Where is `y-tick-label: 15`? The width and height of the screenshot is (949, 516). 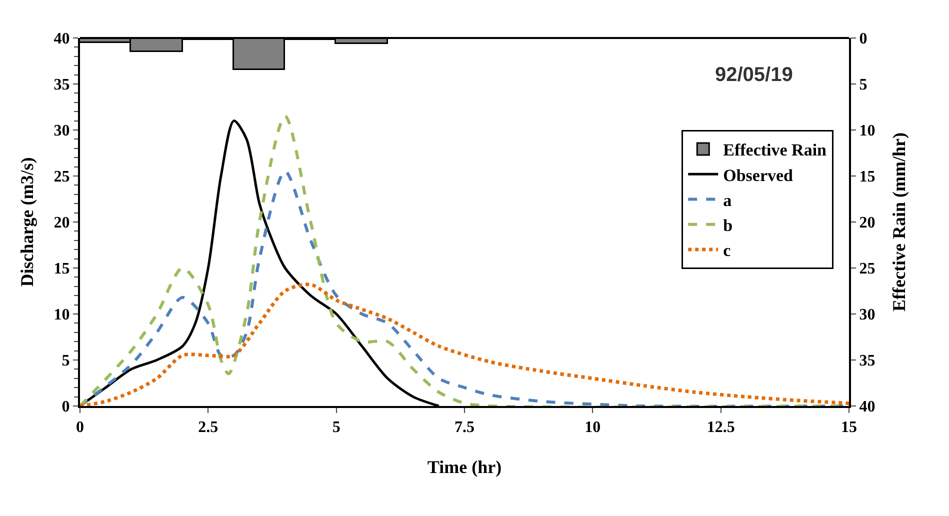
y-tick-label: 15 is located at coordinates (62, 269).